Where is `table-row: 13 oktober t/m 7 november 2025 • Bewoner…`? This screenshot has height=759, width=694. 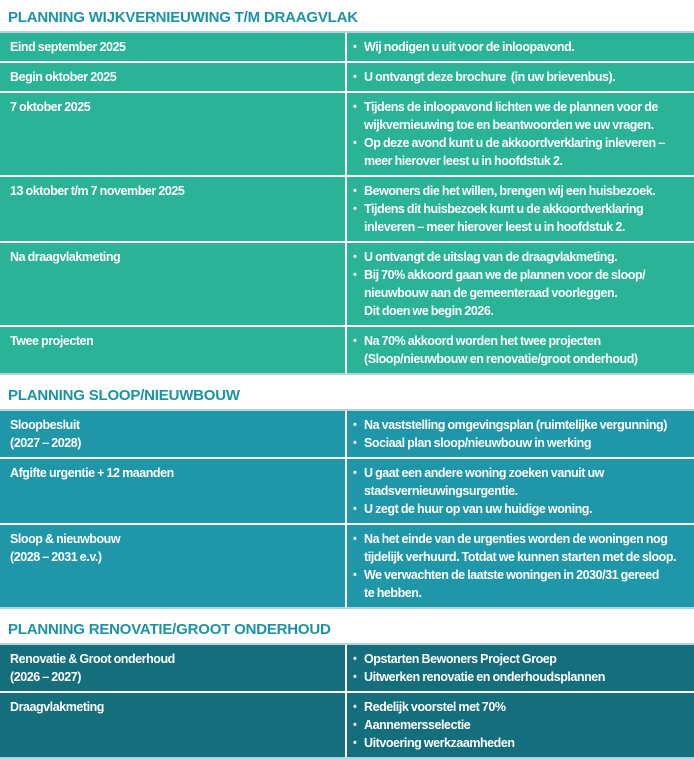 table-row: 13 oktober t/m 7 november 2025 • Bewoner… is located at coordinates (347, 208).